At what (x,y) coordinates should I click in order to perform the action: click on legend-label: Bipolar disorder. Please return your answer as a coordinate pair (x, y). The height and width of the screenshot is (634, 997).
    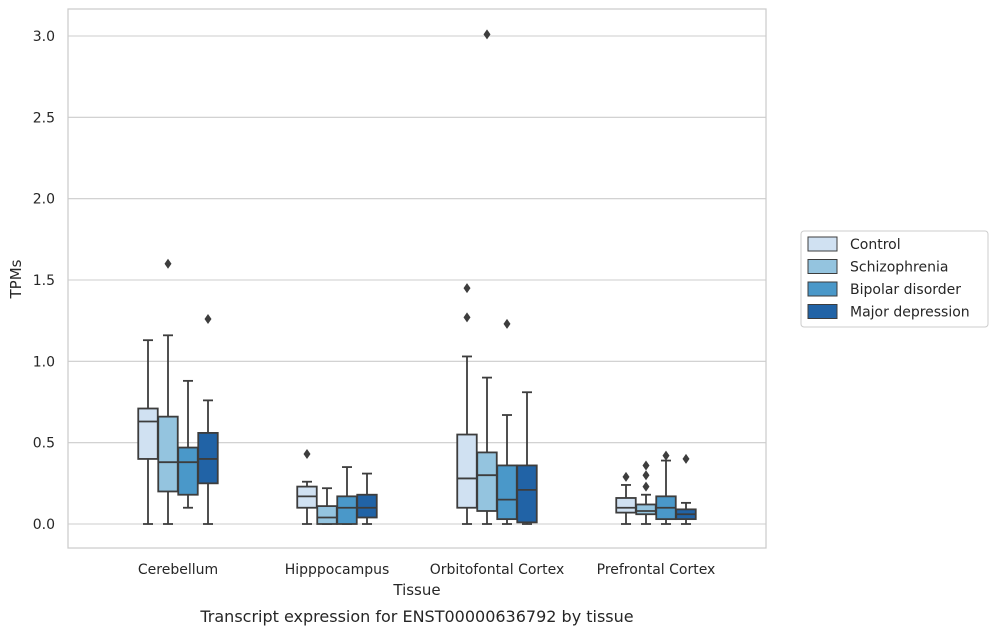
    Looking at the image, I should click on (905, 290).